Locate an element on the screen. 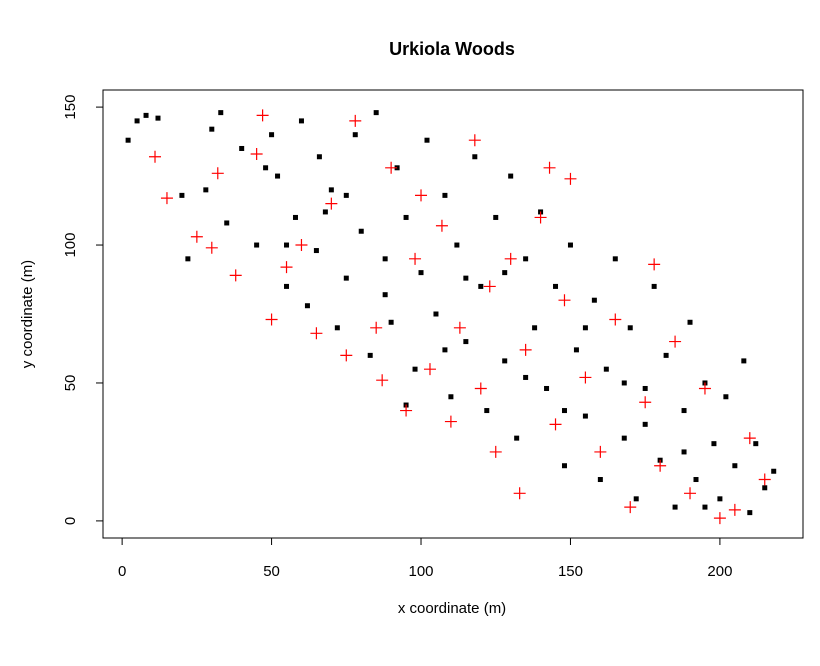  x-tick-label: 200 is located at coordinates (719, 571).